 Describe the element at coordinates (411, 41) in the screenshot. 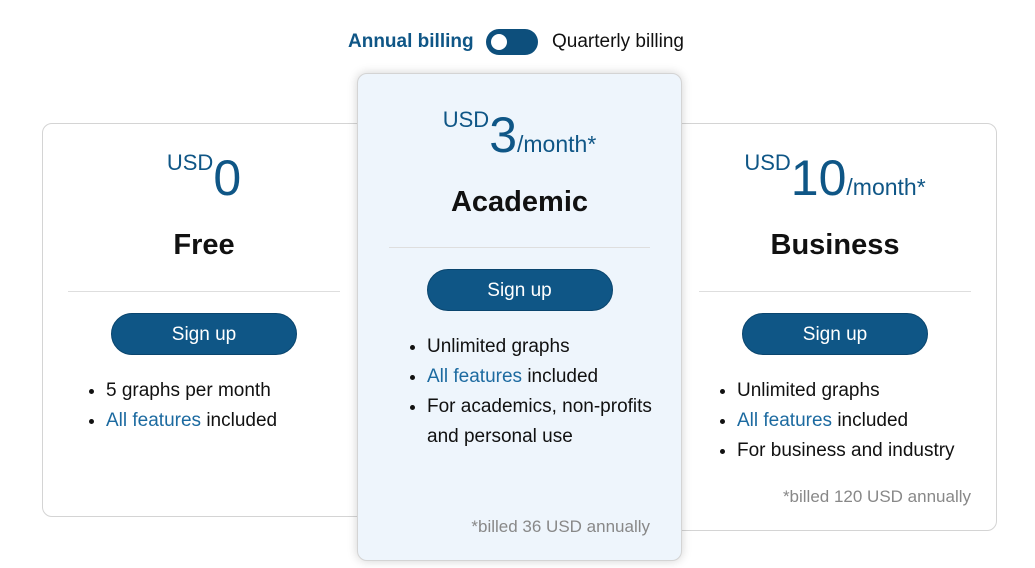

I see `annual-billing-label: Annual billing` at that location.